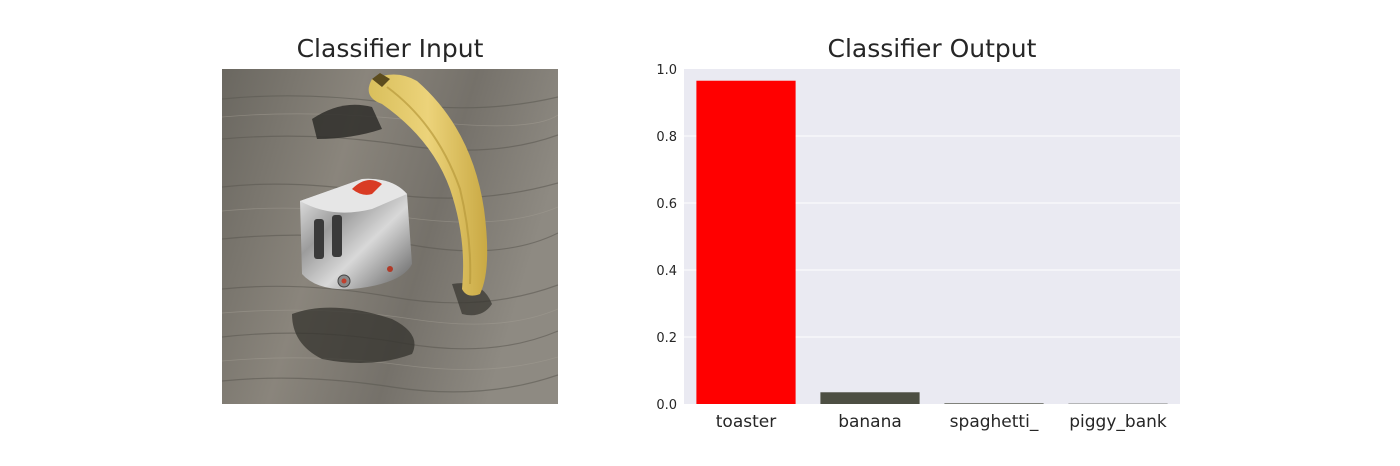 The image size is (1400, 466). I want to click on y-tick-label: 0.0, so click(666, 405).